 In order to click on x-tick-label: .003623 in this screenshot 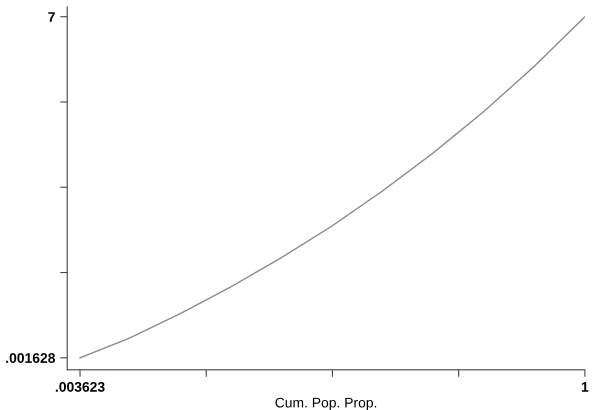, I will do `click(80, 387)`.